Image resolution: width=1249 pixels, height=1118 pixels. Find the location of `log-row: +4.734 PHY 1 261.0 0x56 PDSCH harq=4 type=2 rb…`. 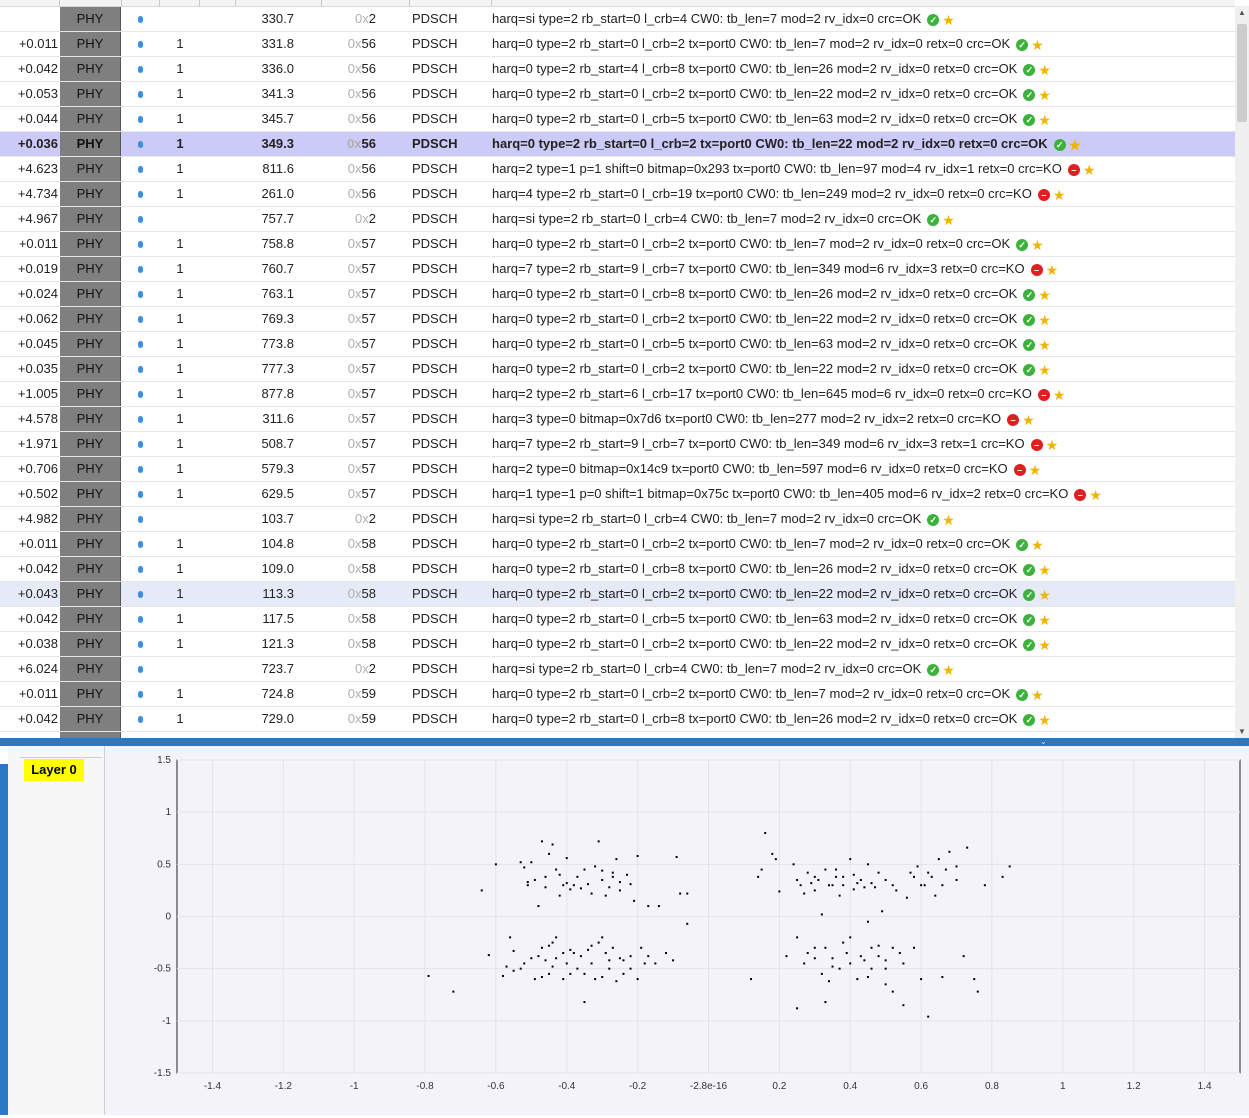

log-row: +4.734 PHY 1 261.0 0x56 PDSCH harq=4 type=2 rb… is located at coordinates (617, 194).